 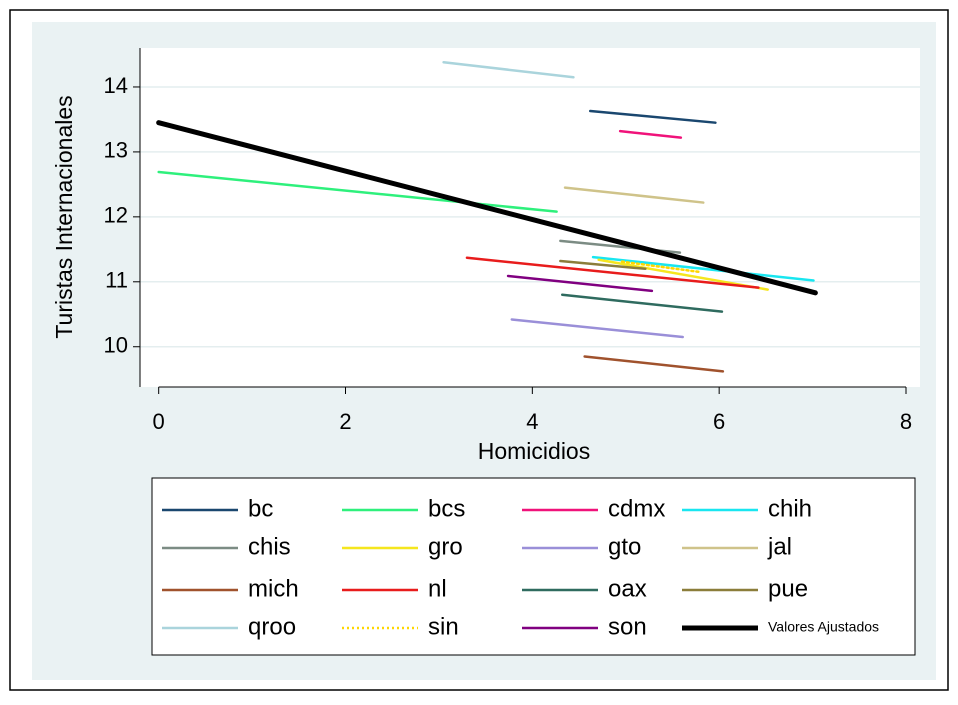 I want to click on legend-label: Valores Ajustados, so click(x=823, y=627).